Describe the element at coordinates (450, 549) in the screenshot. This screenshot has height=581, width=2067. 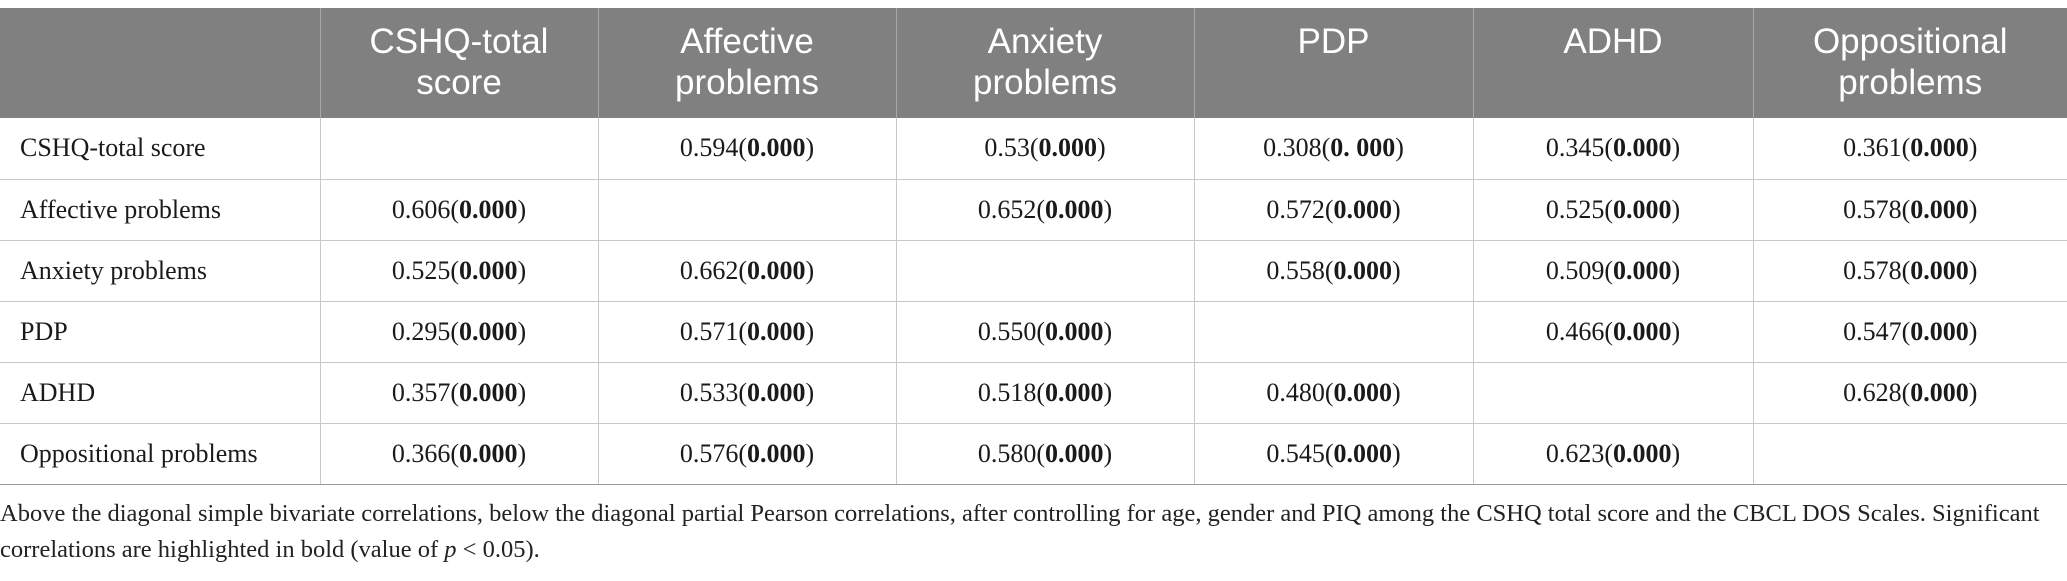
I see `footnote-p-symbol: p` at that location.